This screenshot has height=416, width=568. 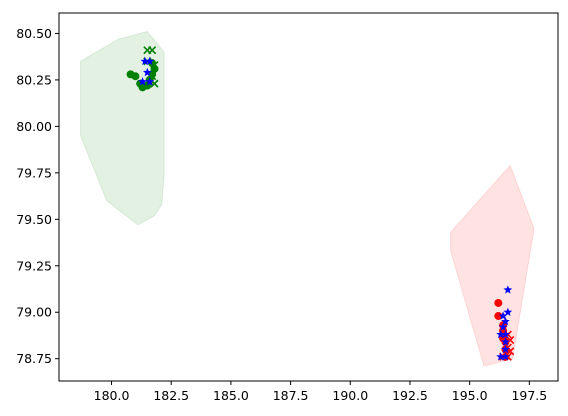 I want to click on x-tick-label: 197.5, so click(x=529, y=395).